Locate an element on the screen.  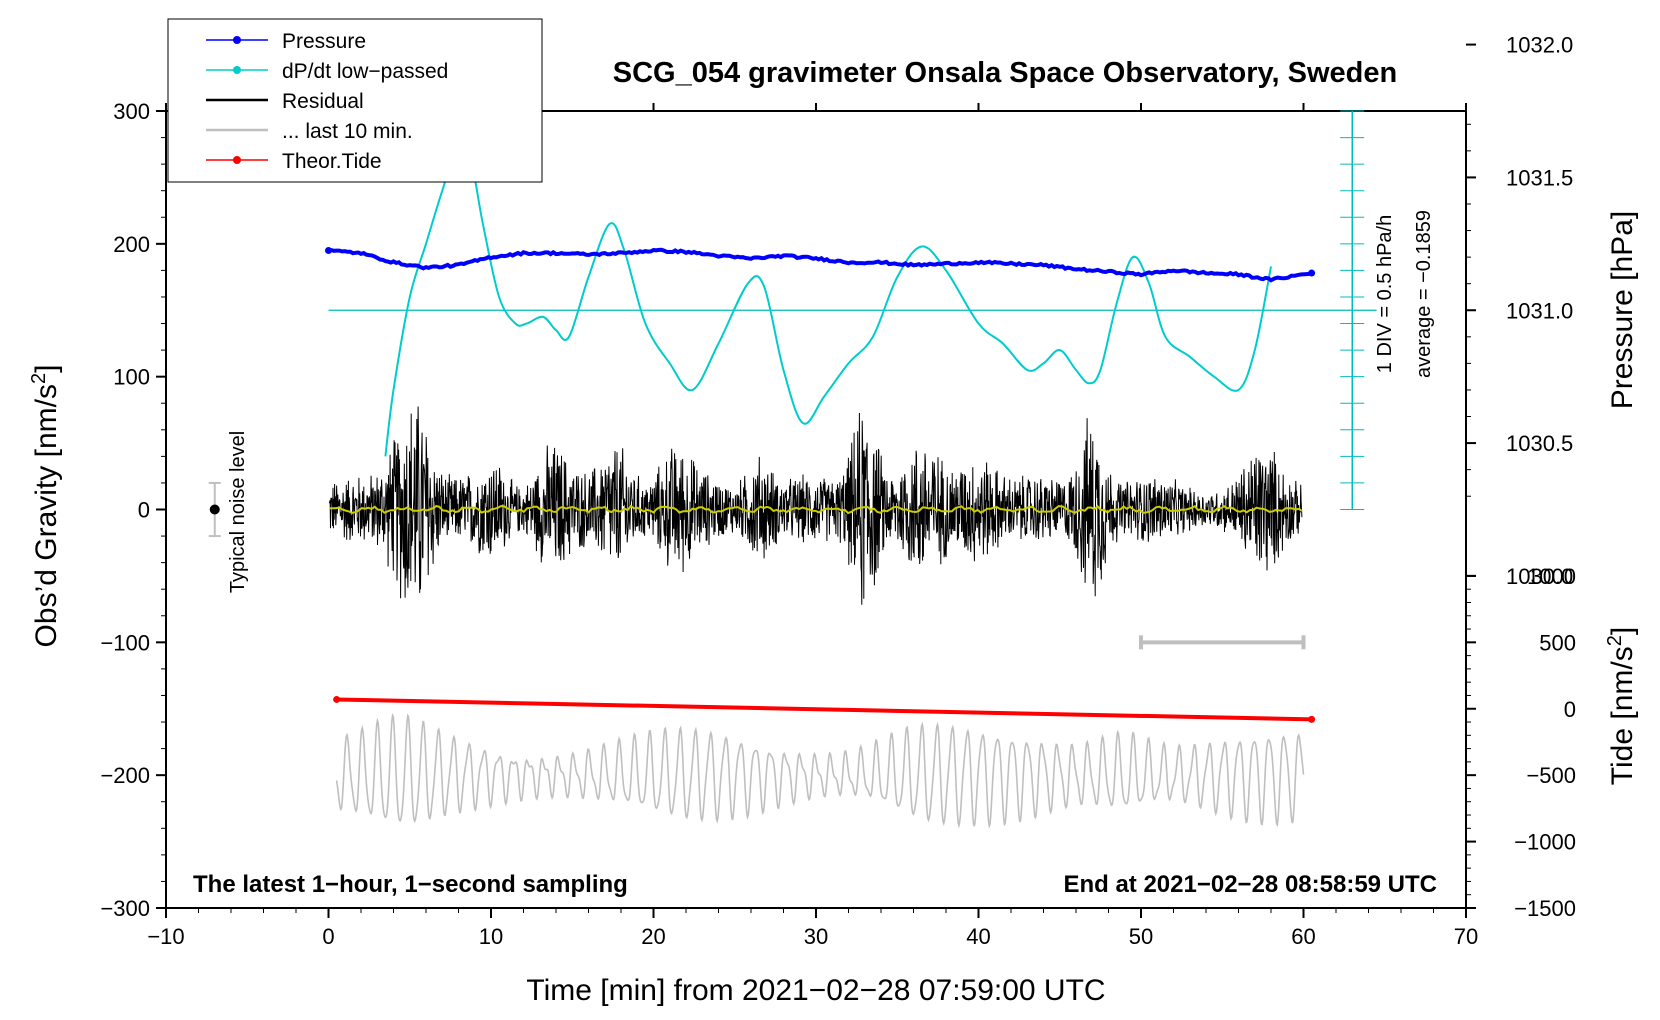
legend-label: Pressure is located at coordinates (324, 41).